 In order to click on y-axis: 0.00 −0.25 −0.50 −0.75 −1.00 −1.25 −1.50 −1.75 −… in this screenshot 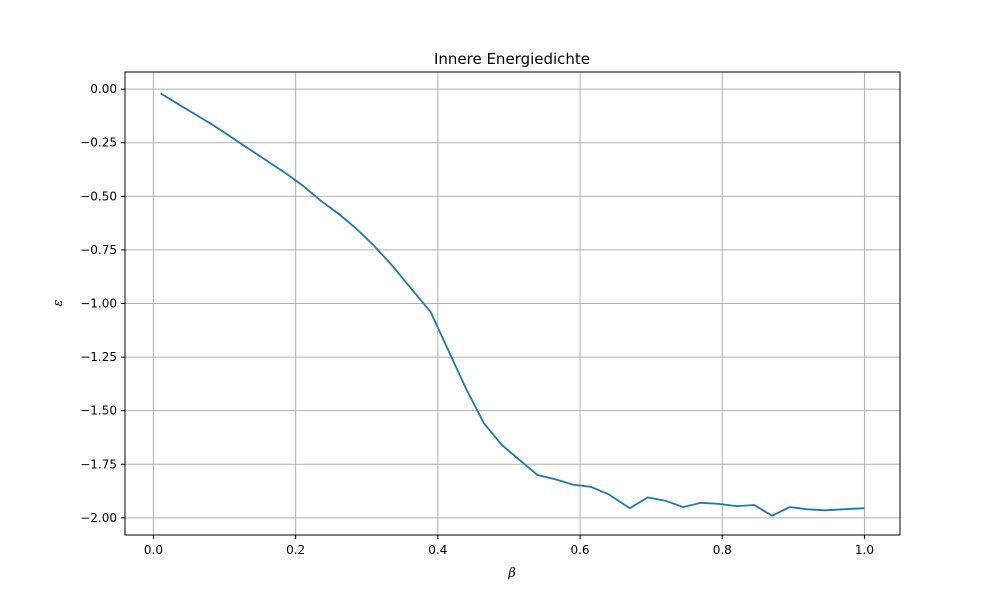, I will do `click(102, 303)`.